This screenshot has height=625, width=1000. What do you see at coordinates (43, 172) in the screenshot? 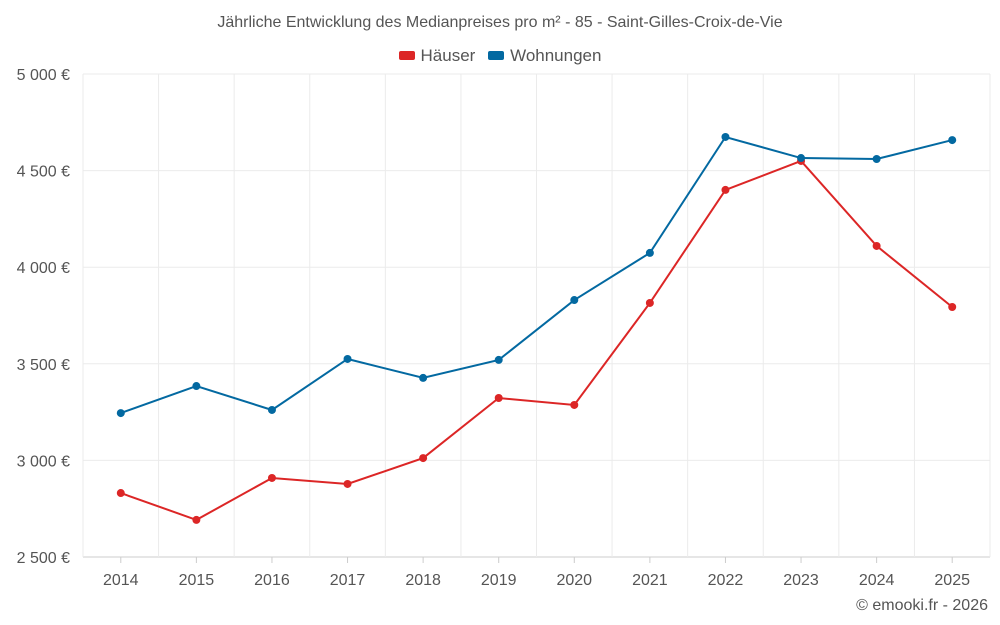
I see `y-tick-label: 4 500 €` at bounding box center [43, 172].